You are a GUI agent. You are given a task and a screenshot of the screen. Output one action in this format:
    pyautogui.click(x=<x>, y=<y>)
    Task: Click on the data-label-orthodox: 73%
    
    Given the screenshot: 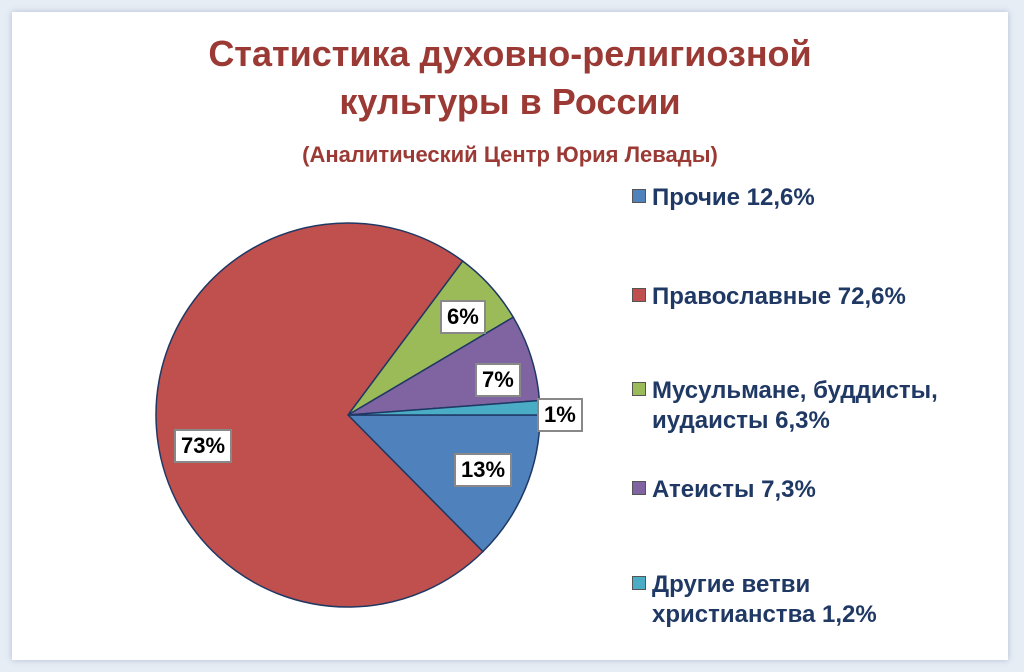 What is the action you would take?
    pyautogui.click(x=203, y=446)
    